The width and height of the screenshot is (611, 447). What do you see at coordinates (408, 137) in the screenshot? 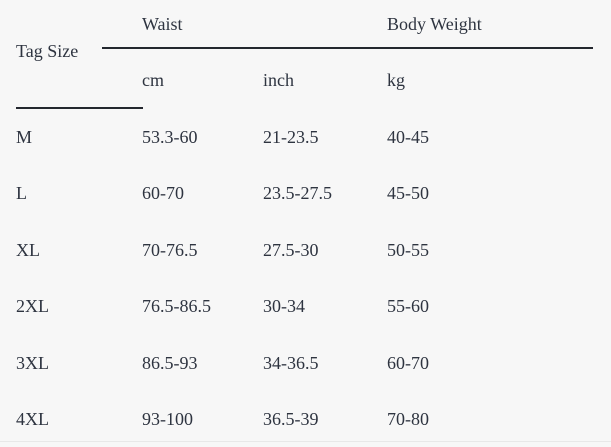
I see `weight-kg-value: 40-45` at bounding box center [408, 137].